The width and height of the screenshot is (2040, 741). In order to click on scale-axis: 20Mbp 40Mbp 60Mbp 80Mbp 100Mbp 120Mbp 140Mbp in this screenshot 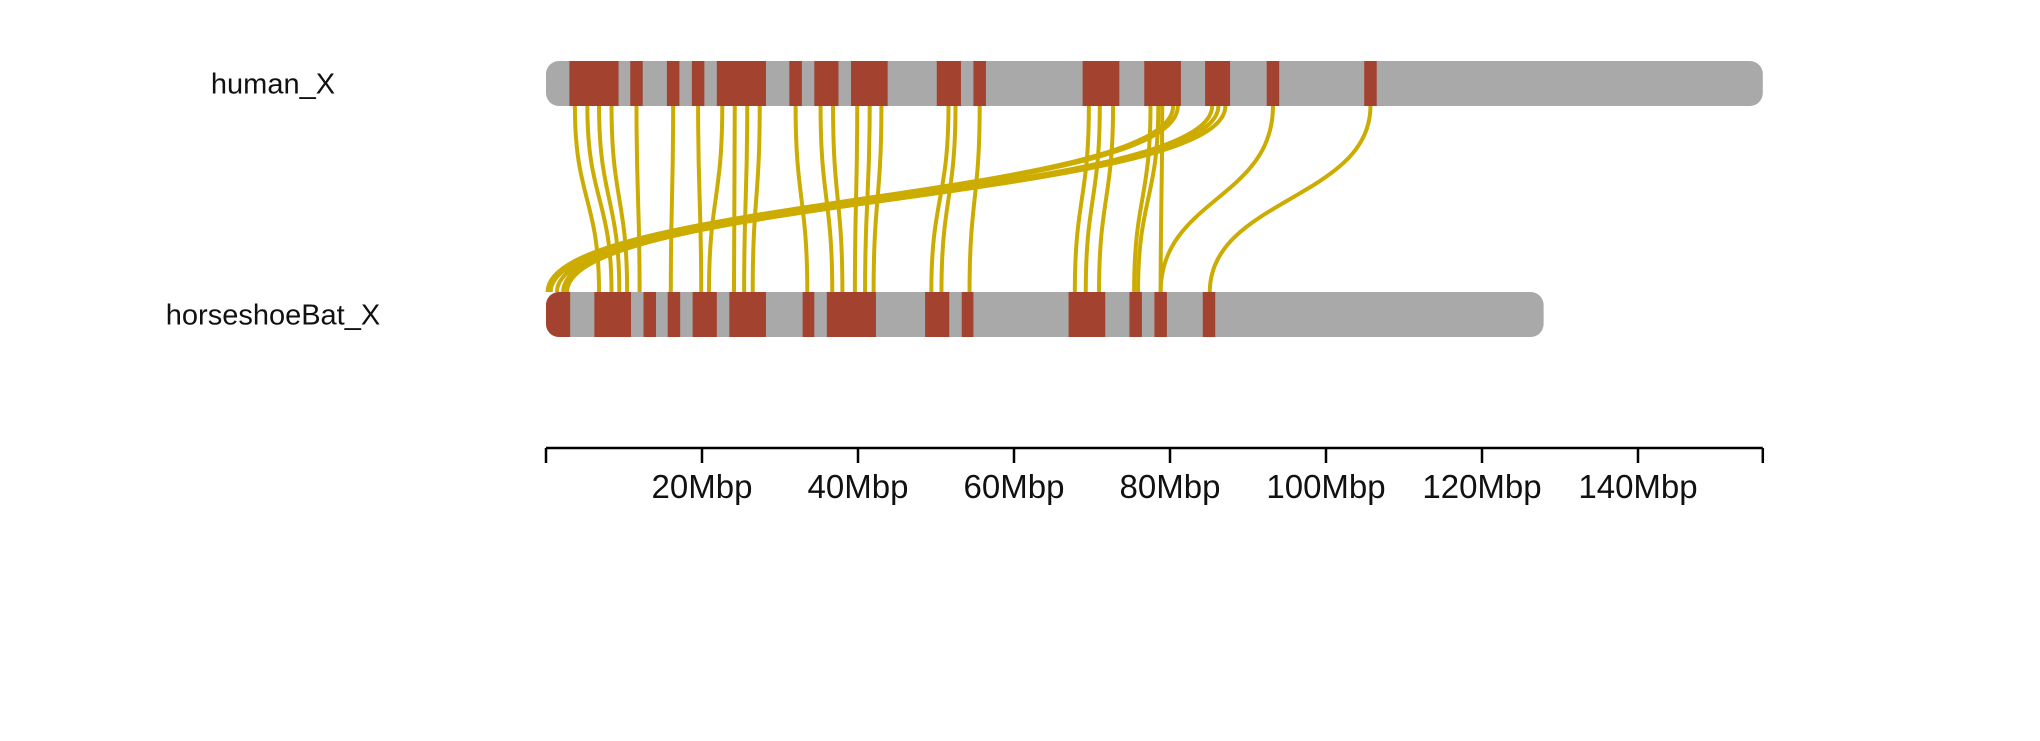, I will do `click(1154, 475)`.